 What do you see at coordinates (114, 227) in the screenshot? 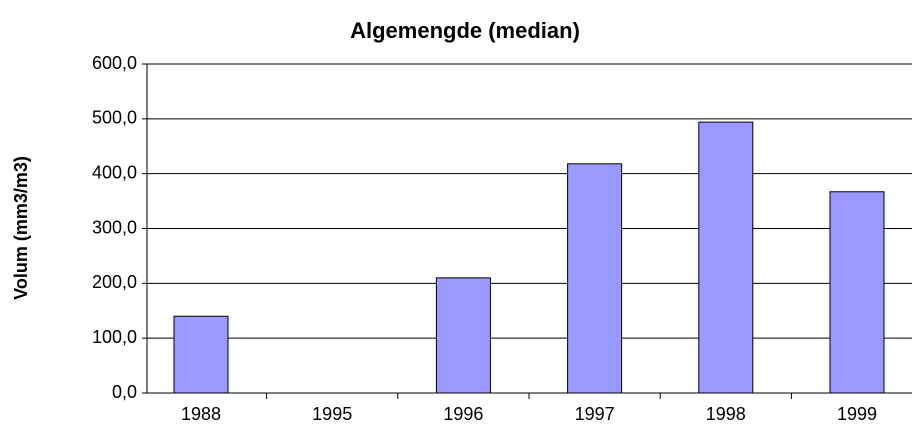
I see `y-tick-label: 300,0` at bounding box center [114, 227].